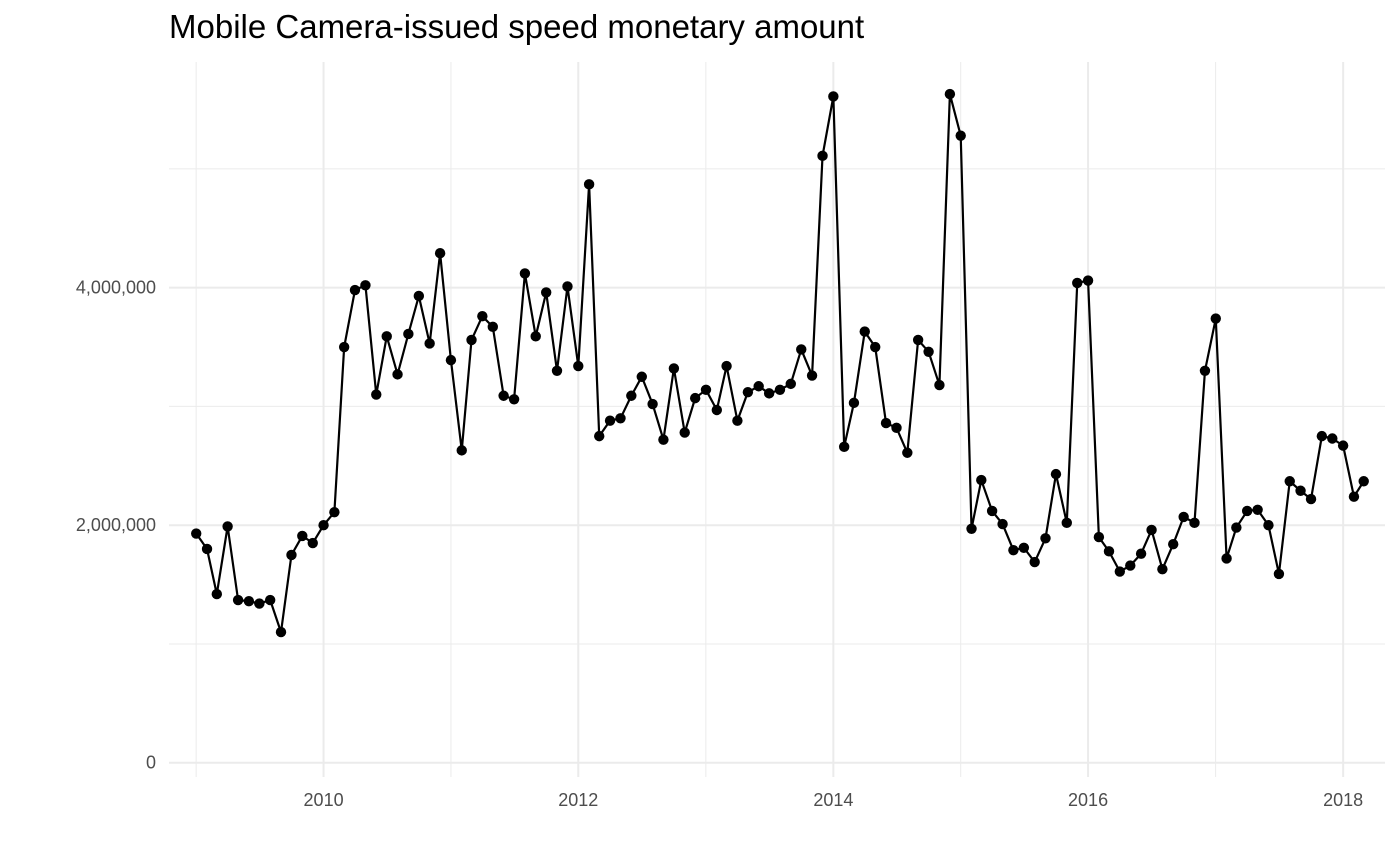 The width and height of the screenshot is (1400, 865). I want to click on y-tick-label: 0, so click(151, 763).